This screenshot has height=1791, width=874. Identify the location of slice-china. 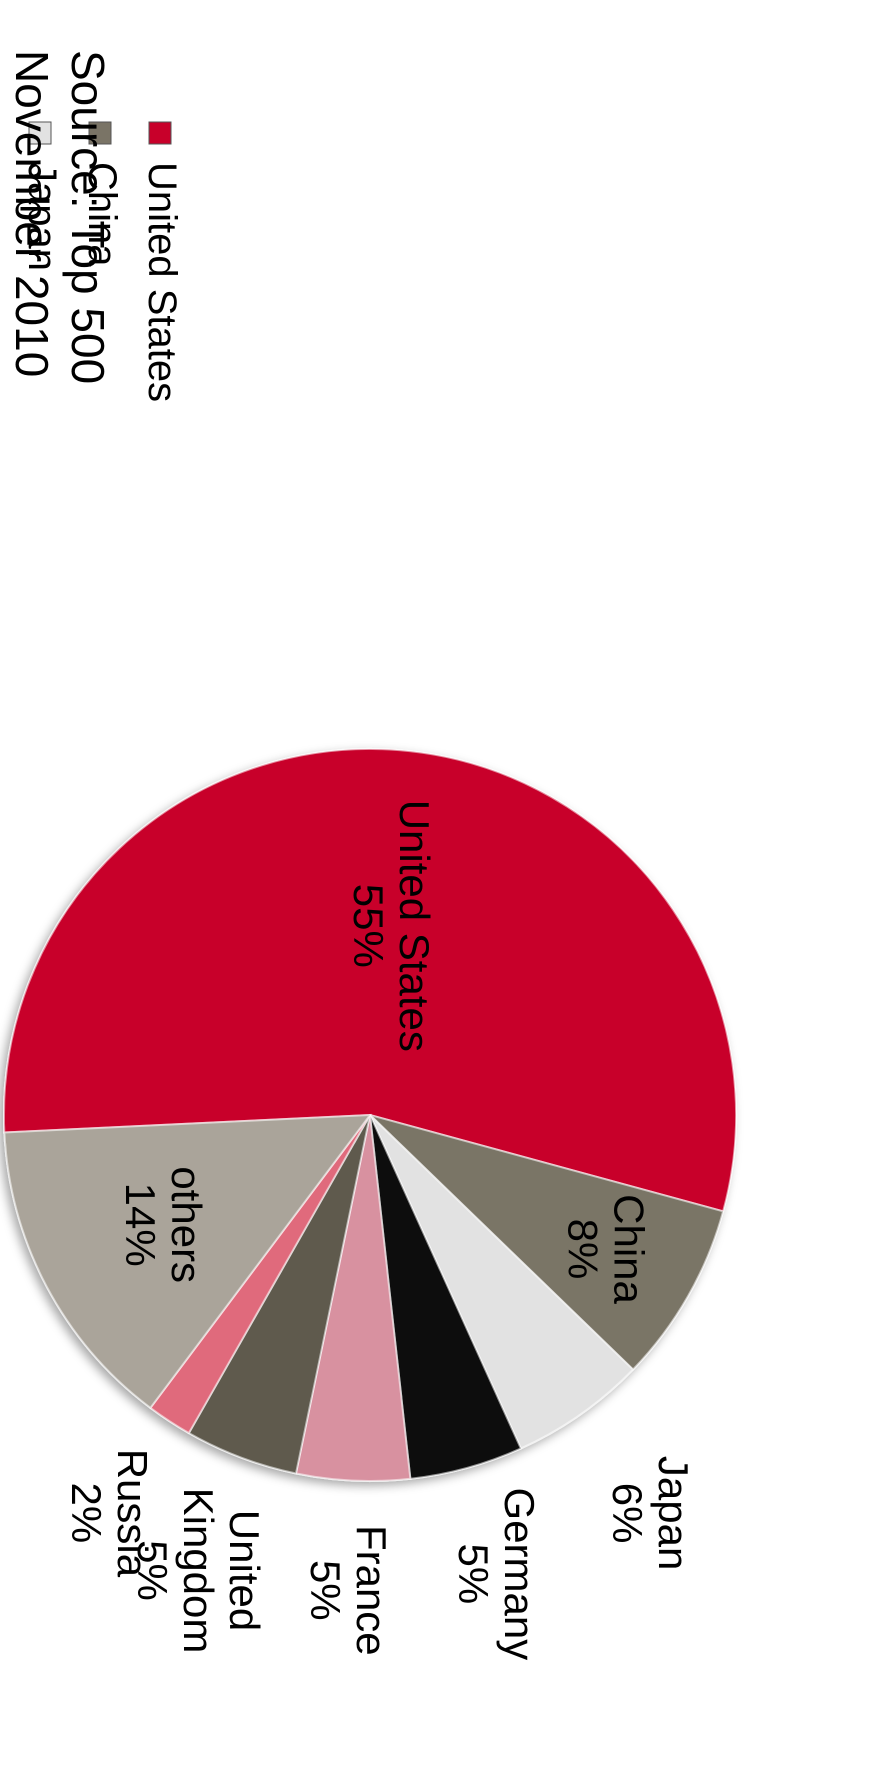
(547, 1242).